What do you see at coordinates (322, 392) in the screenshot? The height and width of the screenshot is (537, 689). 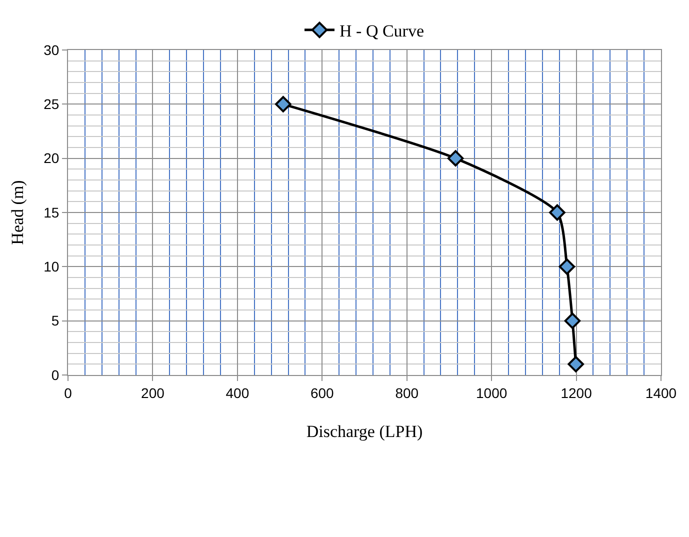 I see `x-tick-label: 600` at bounding box center [322, 392].